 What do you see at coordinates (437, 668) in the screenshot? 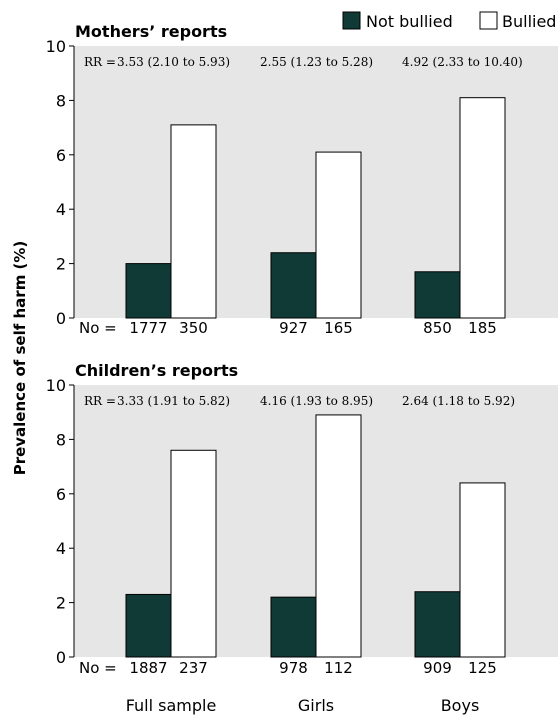
I see `n-not-bullied: 909` at bounding box center [437, 668].